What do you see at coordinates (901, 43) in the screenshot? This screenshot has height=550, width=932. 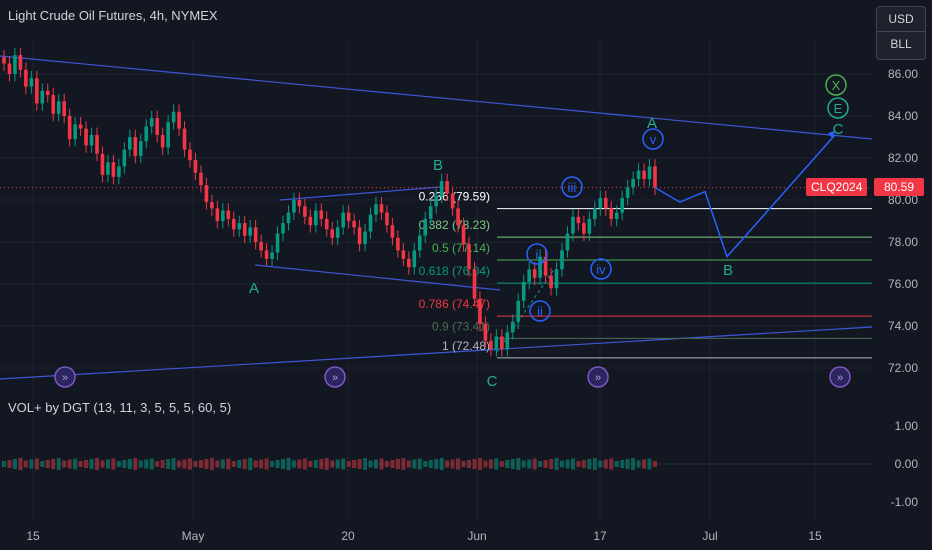 I see `unit-label: BLL` at bounding box center [901, 43].